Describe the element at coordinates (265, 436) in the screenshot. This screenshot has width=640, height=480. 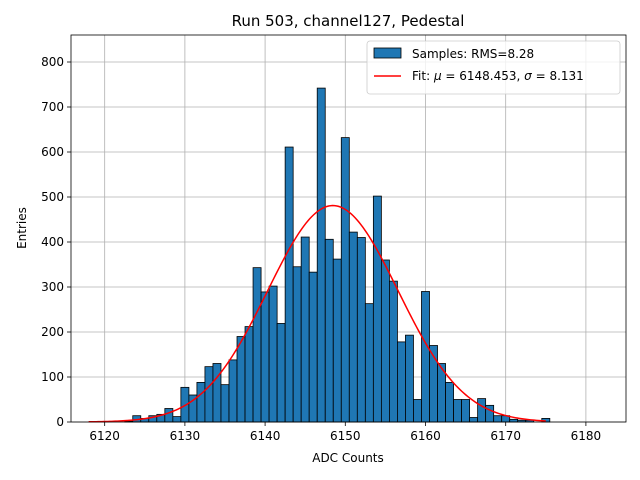
I see `x-tick-label: 6140` at that location.